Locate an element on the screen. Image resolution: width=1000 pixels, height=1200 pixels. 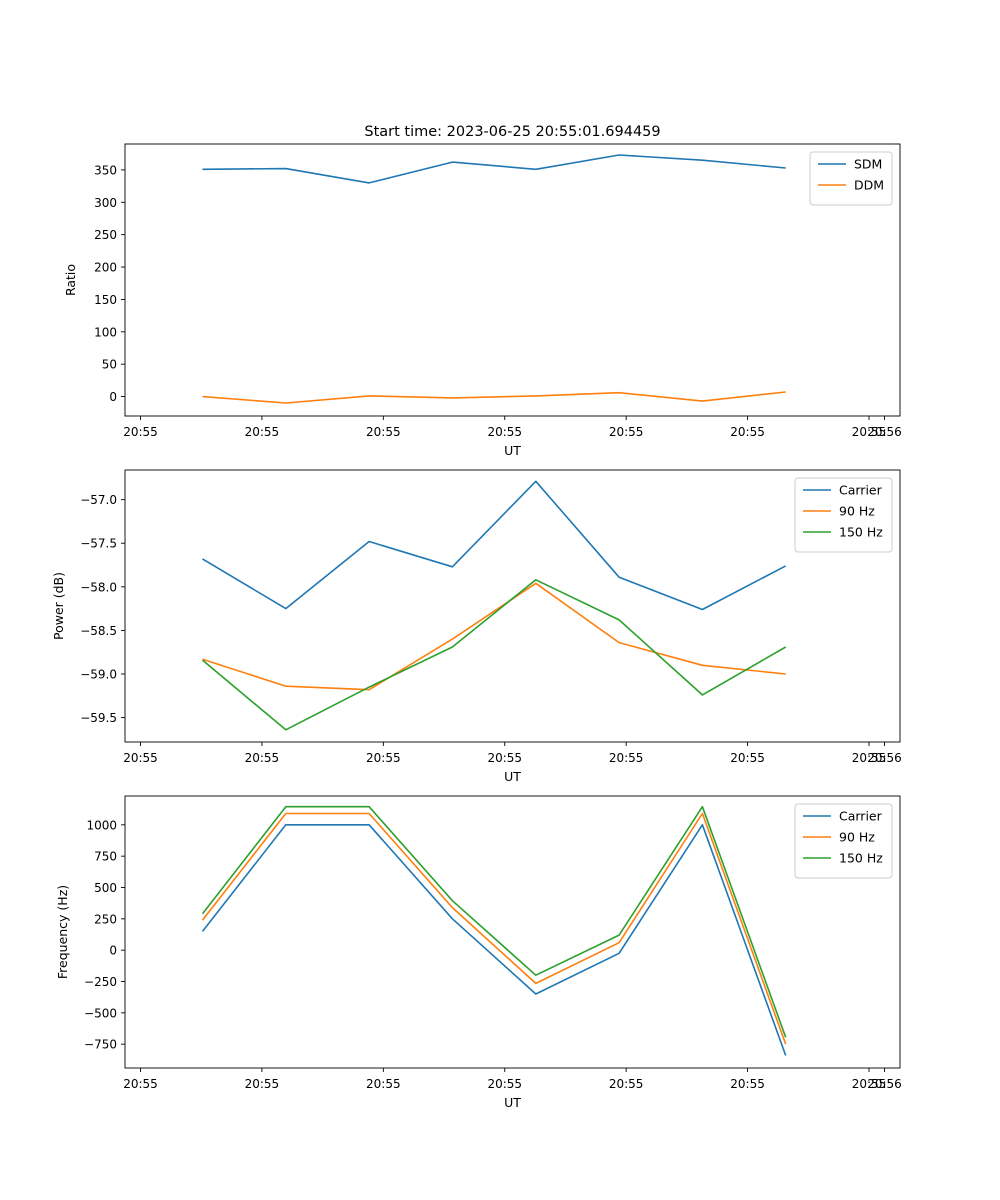
y-axis-label: Ratio is located at coordinates (70, 280).